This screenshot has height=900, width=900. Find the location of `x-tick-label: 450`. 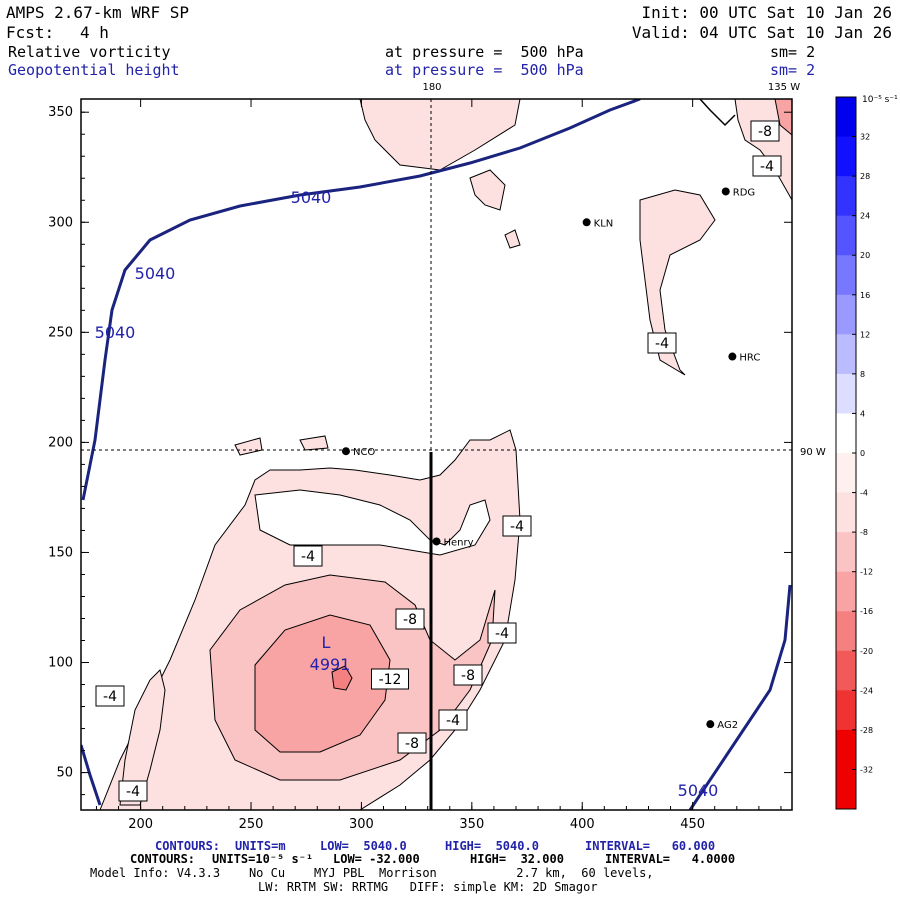

x-tick-label: 450 is located at coordinates (692, 824).